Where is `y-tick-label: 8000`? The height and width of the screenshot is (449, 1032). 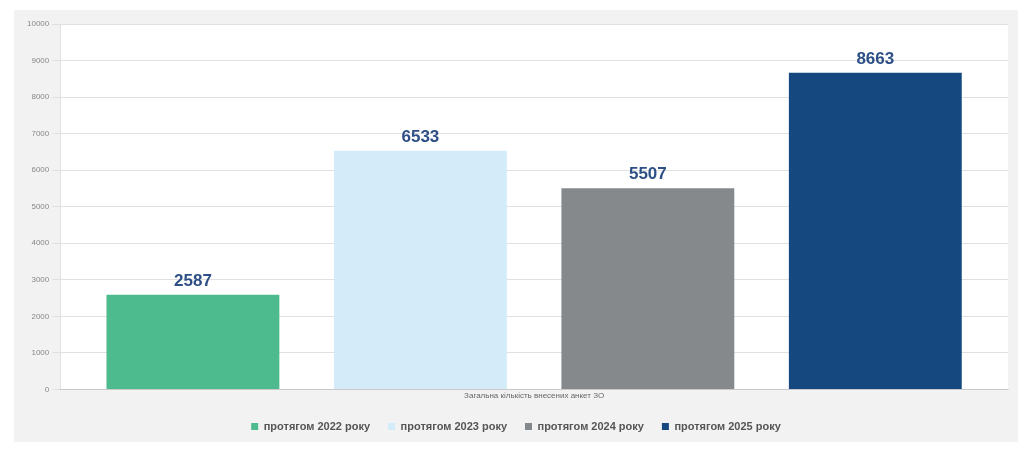 y-tick-label: 8000 is located at coordinates (40, 97).